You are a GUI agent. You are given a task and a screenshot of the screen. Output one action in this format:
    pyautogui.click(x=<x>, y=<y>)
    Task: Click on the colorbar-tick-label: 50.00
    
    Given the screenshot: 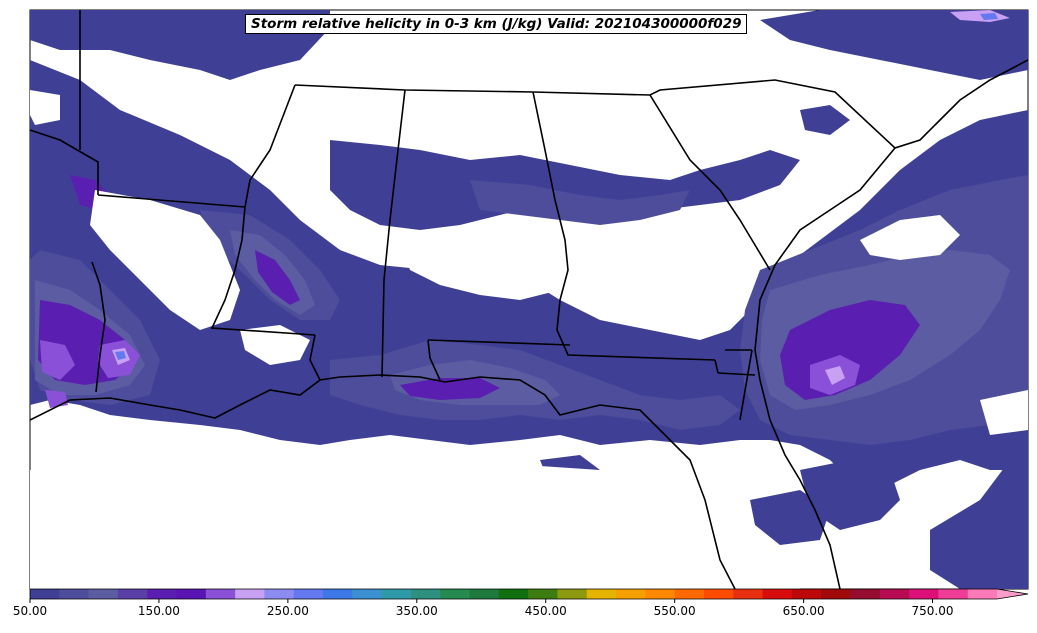 What is the action you would take?
    pyautogui.click(x=30, y=611)
    